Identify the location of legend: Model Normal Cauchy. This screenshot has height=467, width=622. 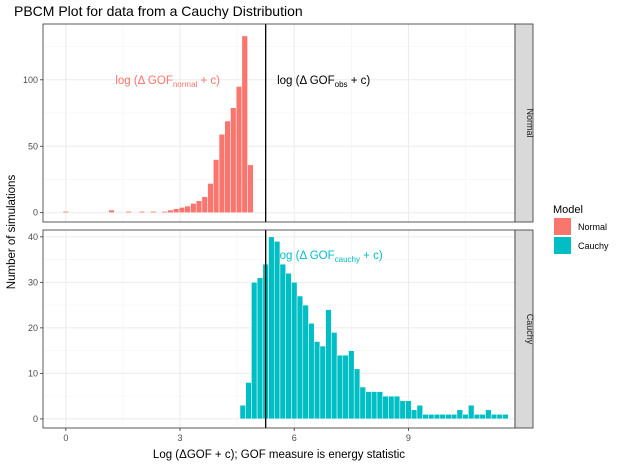
(581, 229).